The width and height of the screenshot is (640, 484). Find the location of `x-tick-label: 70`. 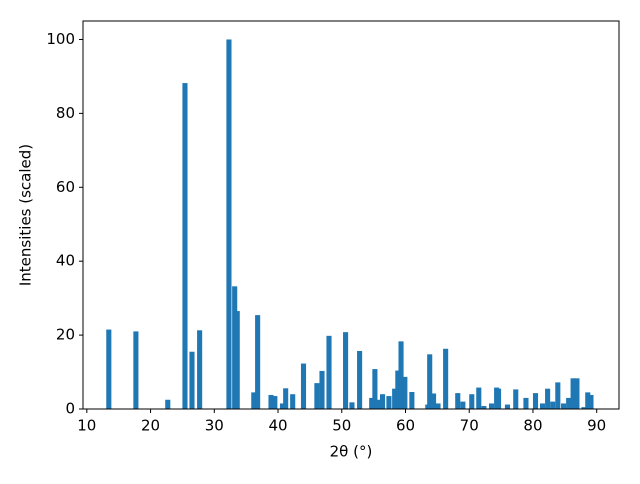

x-tick-label: 70 is located at coordinates (469, 426).